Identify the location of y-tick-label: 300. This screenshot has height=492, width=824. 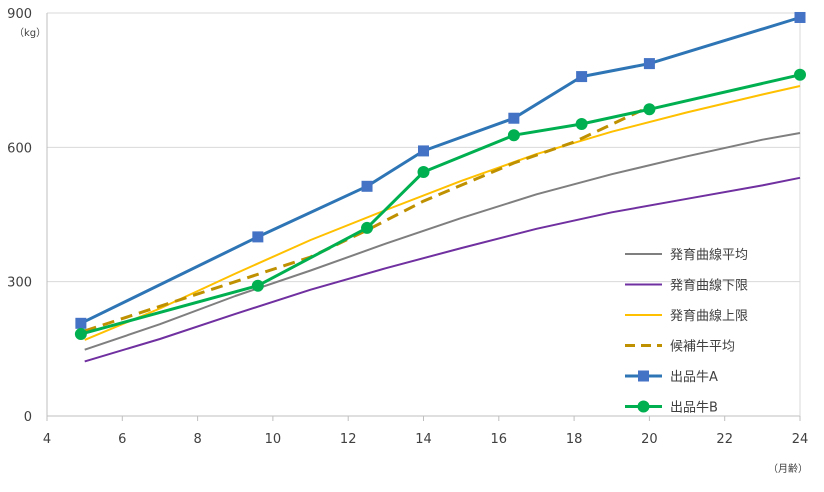
(19, 283).